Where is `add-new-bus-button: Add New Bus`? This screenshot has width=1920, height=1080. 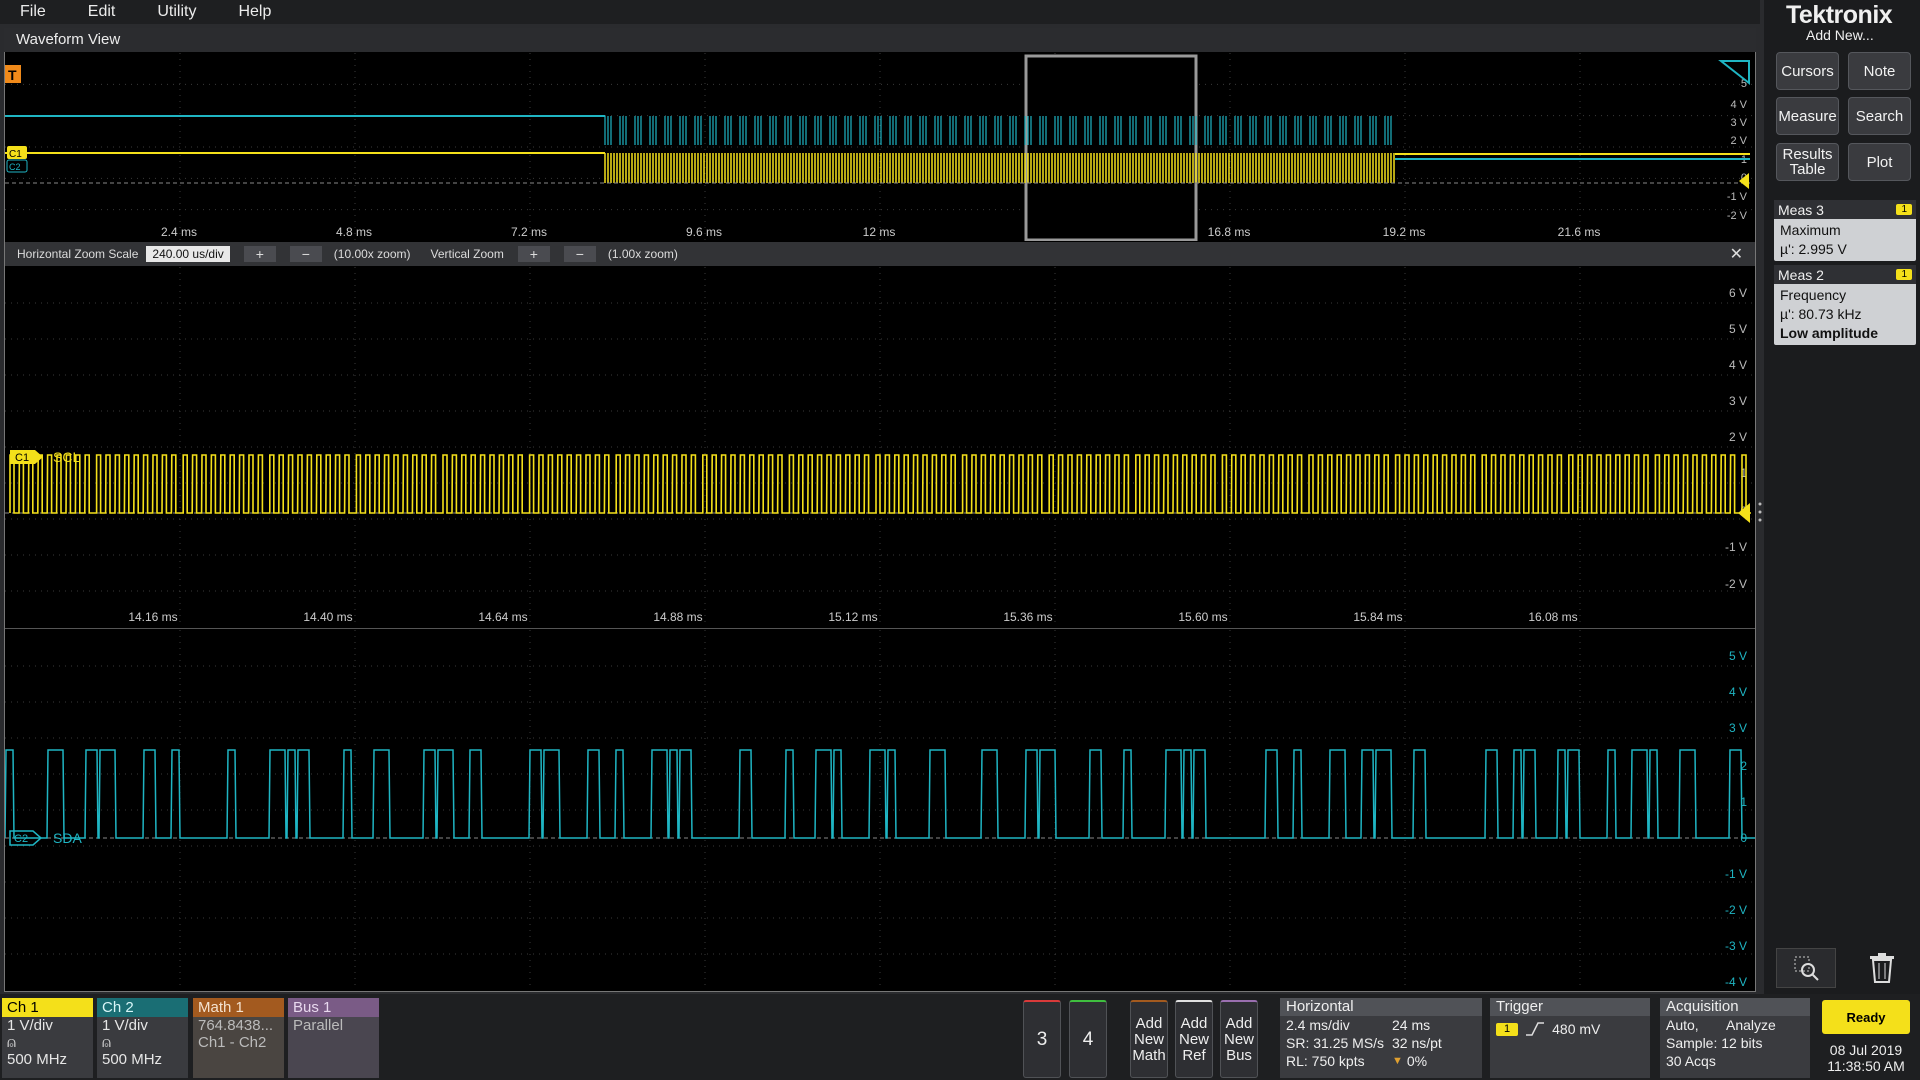 add-new-bus-button: Add New Bus is located at coordinates (1239, 1039).